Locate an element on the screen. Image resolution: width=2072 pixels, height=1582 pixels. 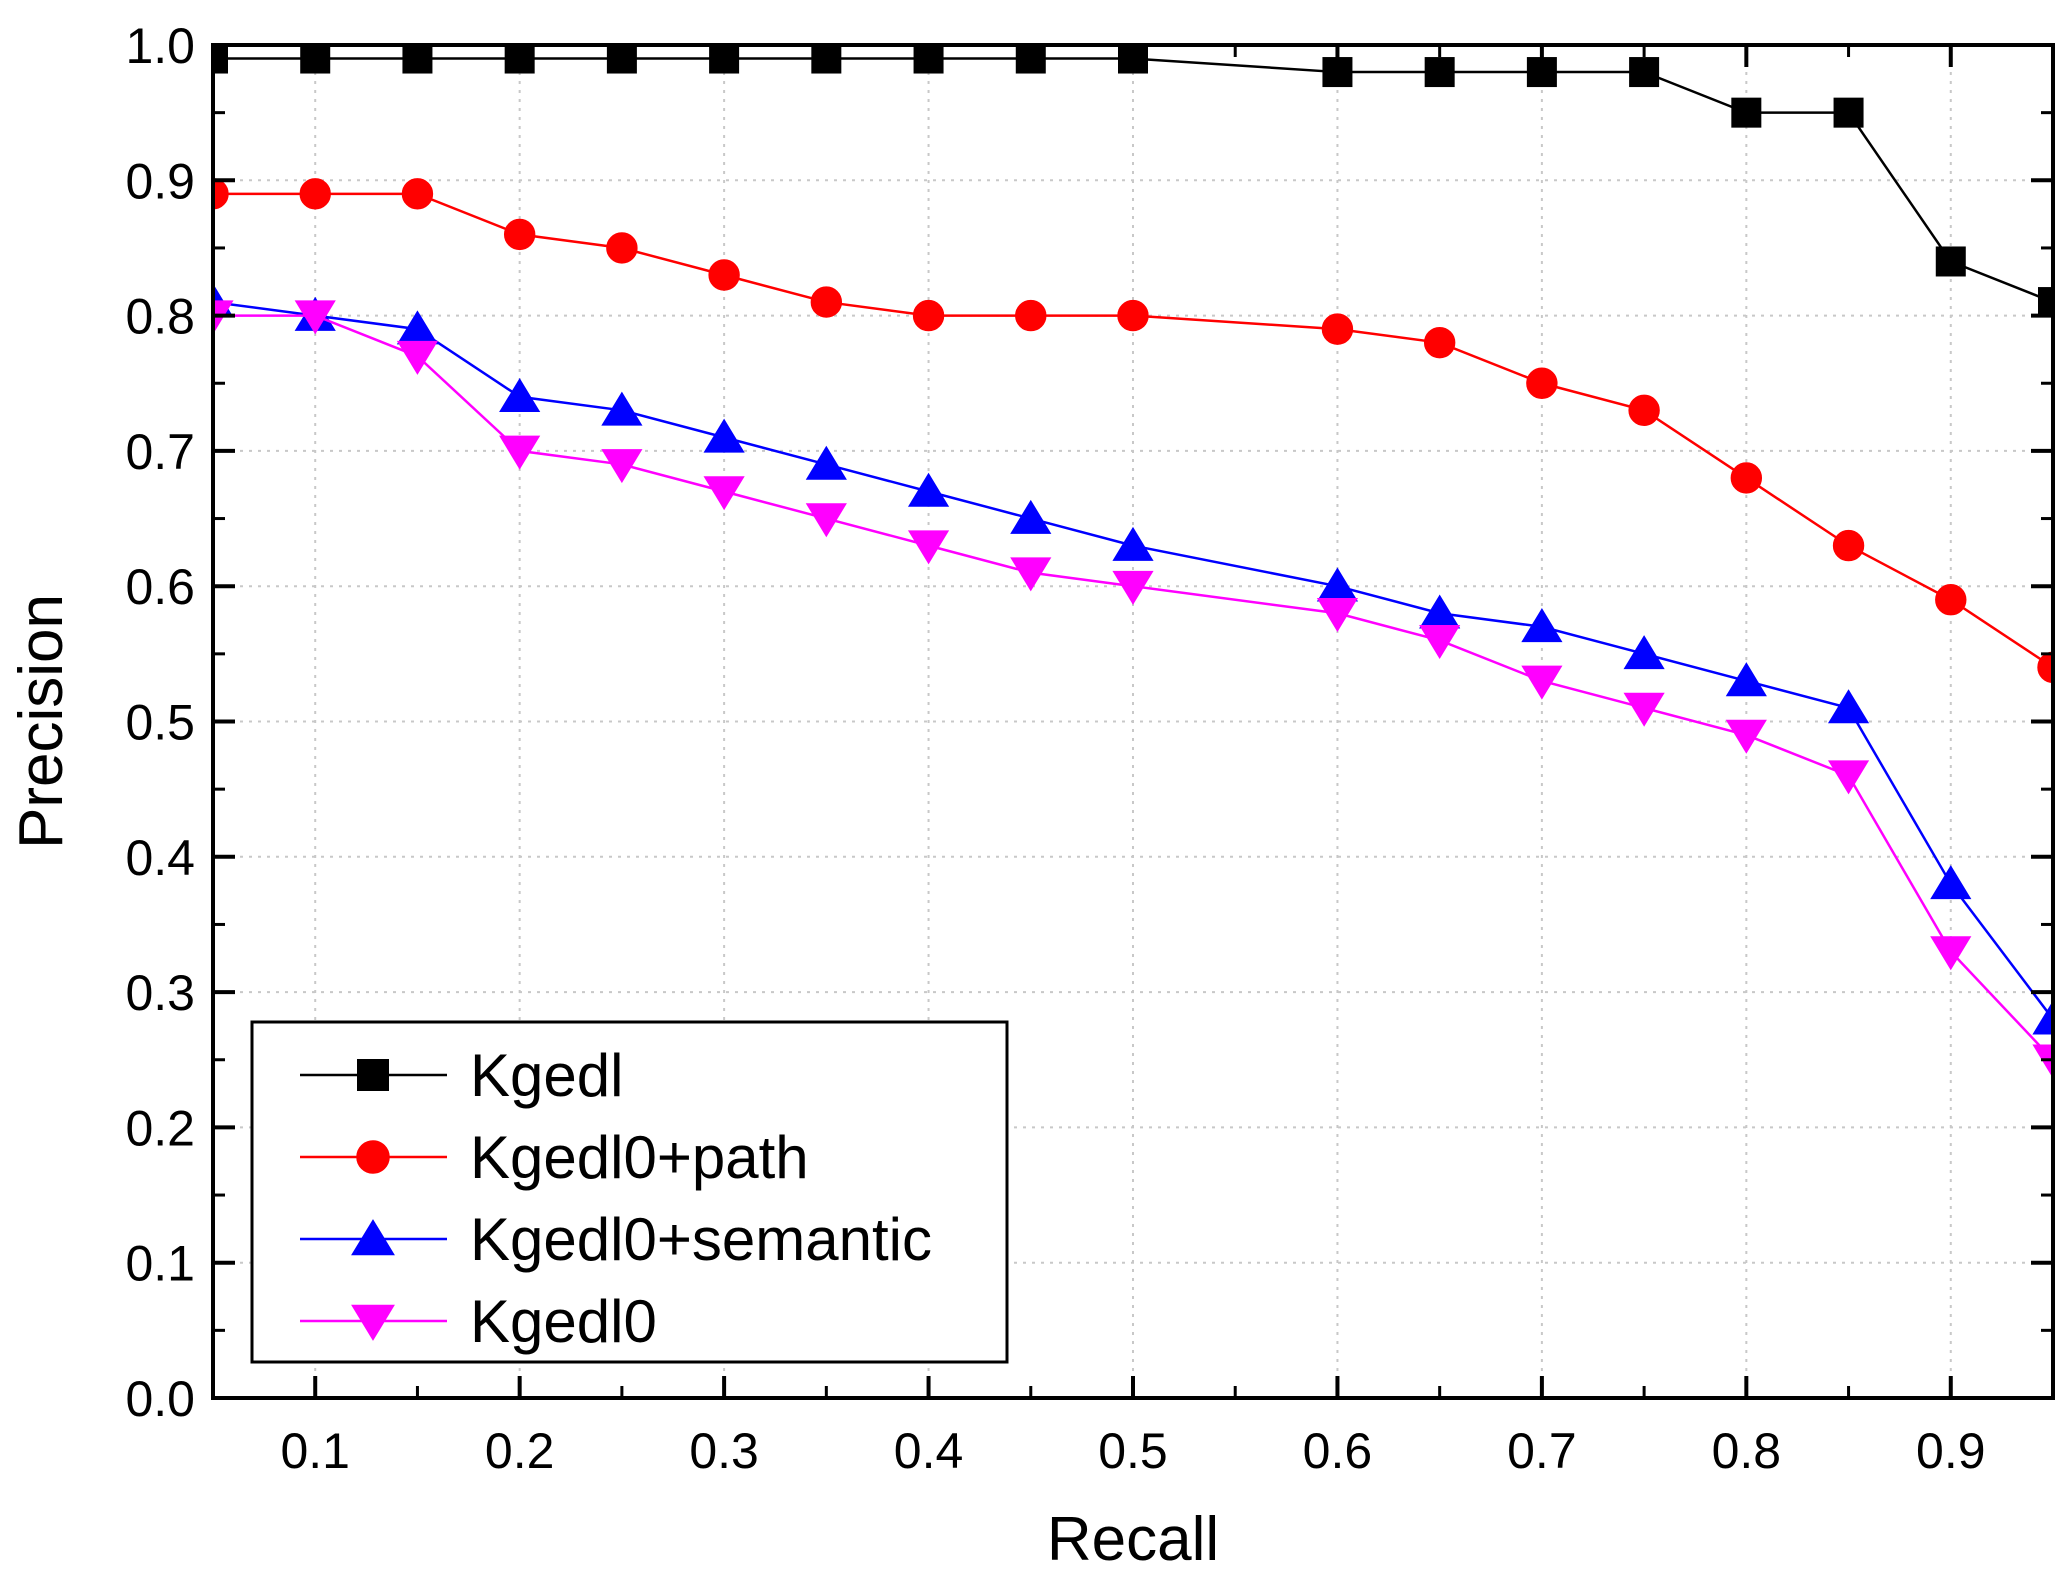
x-tick-label: 0.2 is located at coordinates (520, 1451).